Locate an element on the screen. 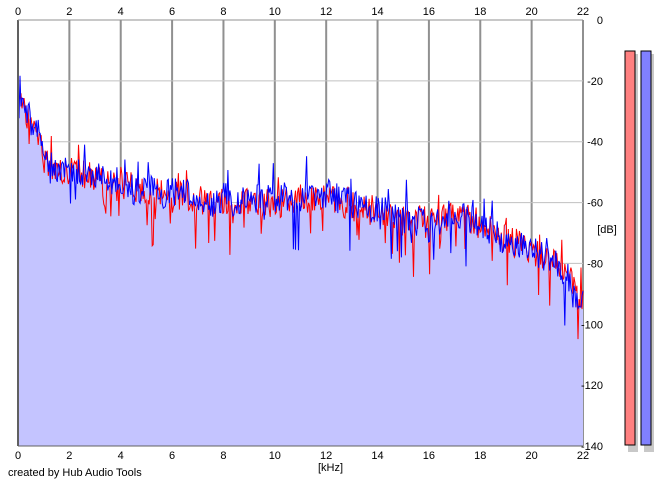 The image size is (665, 486). x-tick-label-bottom: 10 is located at coordinates (275, 456).